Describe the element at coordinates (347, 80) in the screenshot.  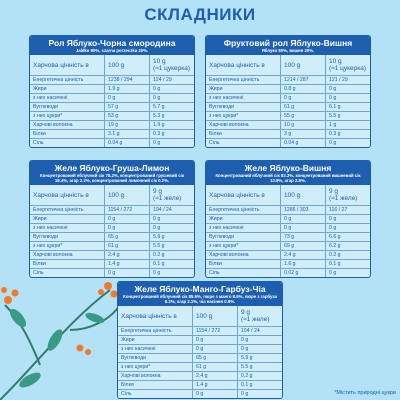
I see `table-cell: 121 / 29` at that location.